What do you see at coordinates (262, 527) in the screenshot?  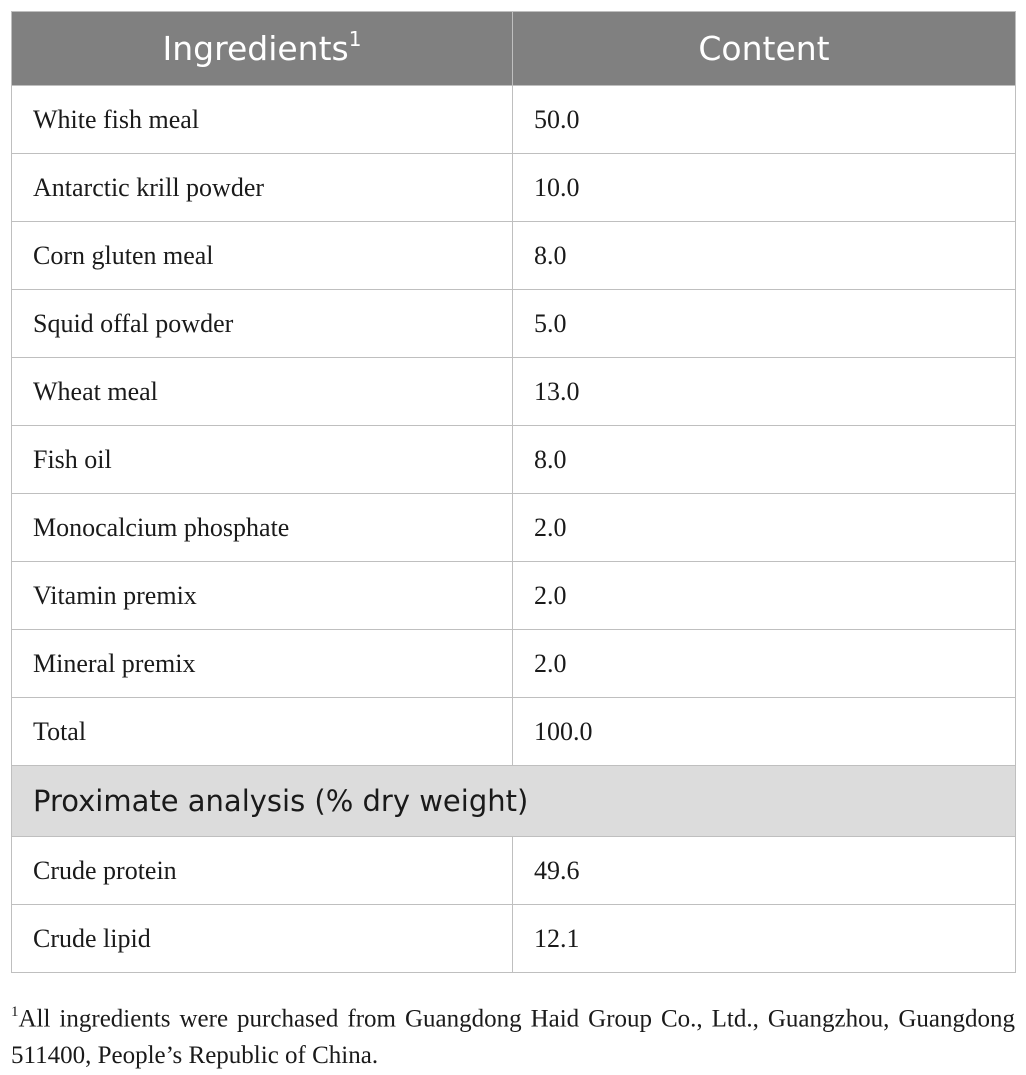 I see `ingredient-name: Monocalcium phosphate` at bounding box center [262, 527].